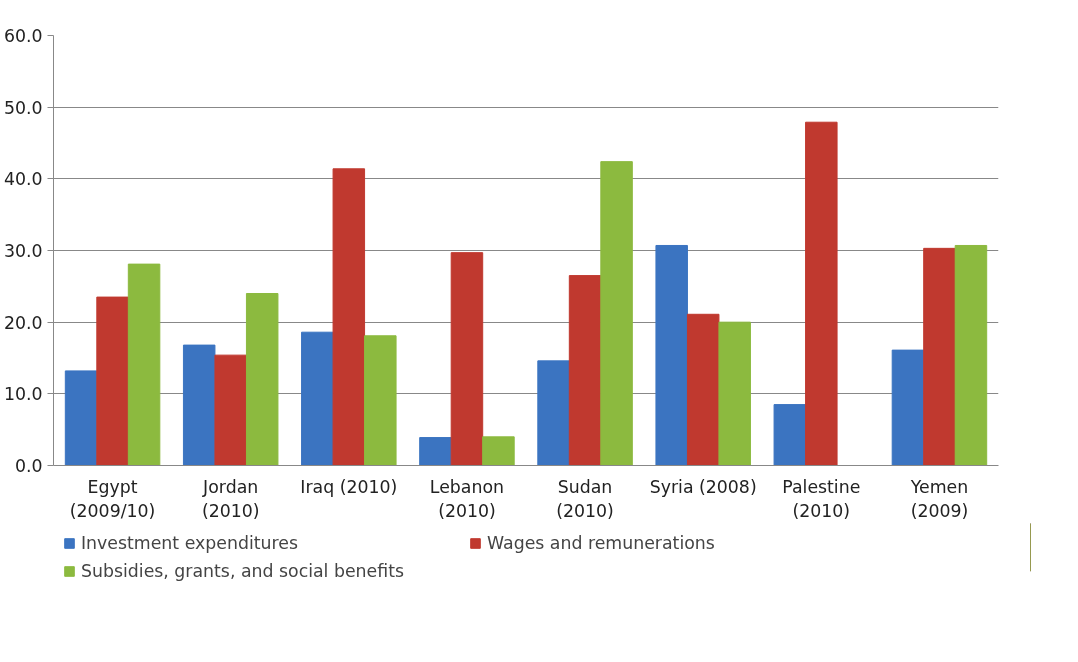  What do you see at coordinates (190, 543) in the screenshot?
I see `legend-label: Investment expenditures` at bounding box center [190, 543].